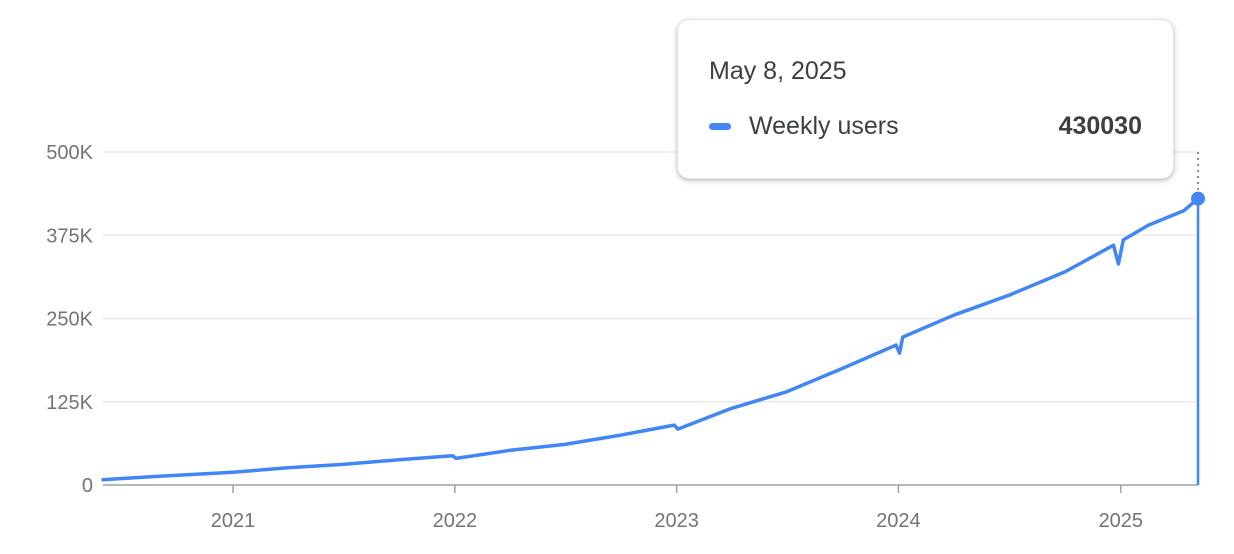 The width and height of the screenshot is (1234, 554). Describe the element at coordinates (824, 126) in the screenshot. I see `tooltip-series-name: Weekly users` at that location.